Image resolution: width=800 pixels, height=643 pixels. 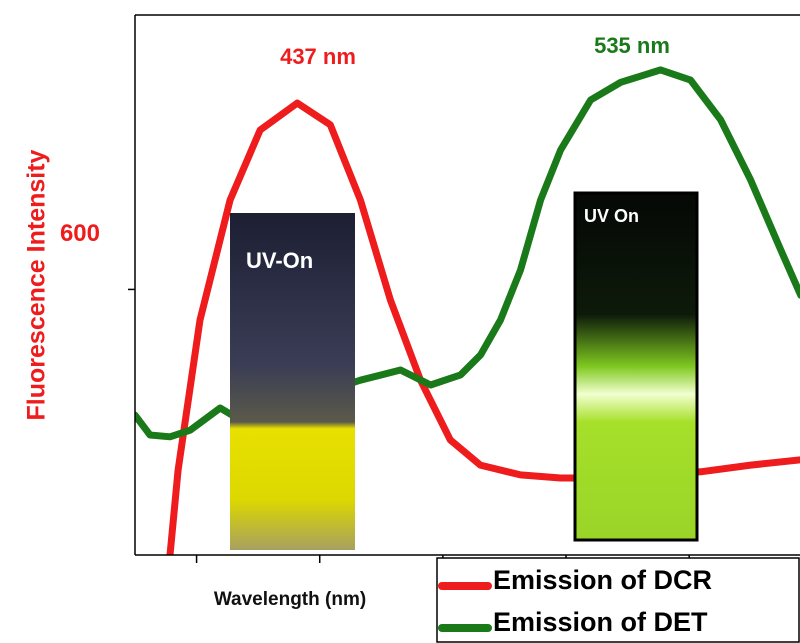 What do you see at coordinates (80, 233) in the screenshot?
I see `y-tick-label: 600` at bounding box center [80, 233].